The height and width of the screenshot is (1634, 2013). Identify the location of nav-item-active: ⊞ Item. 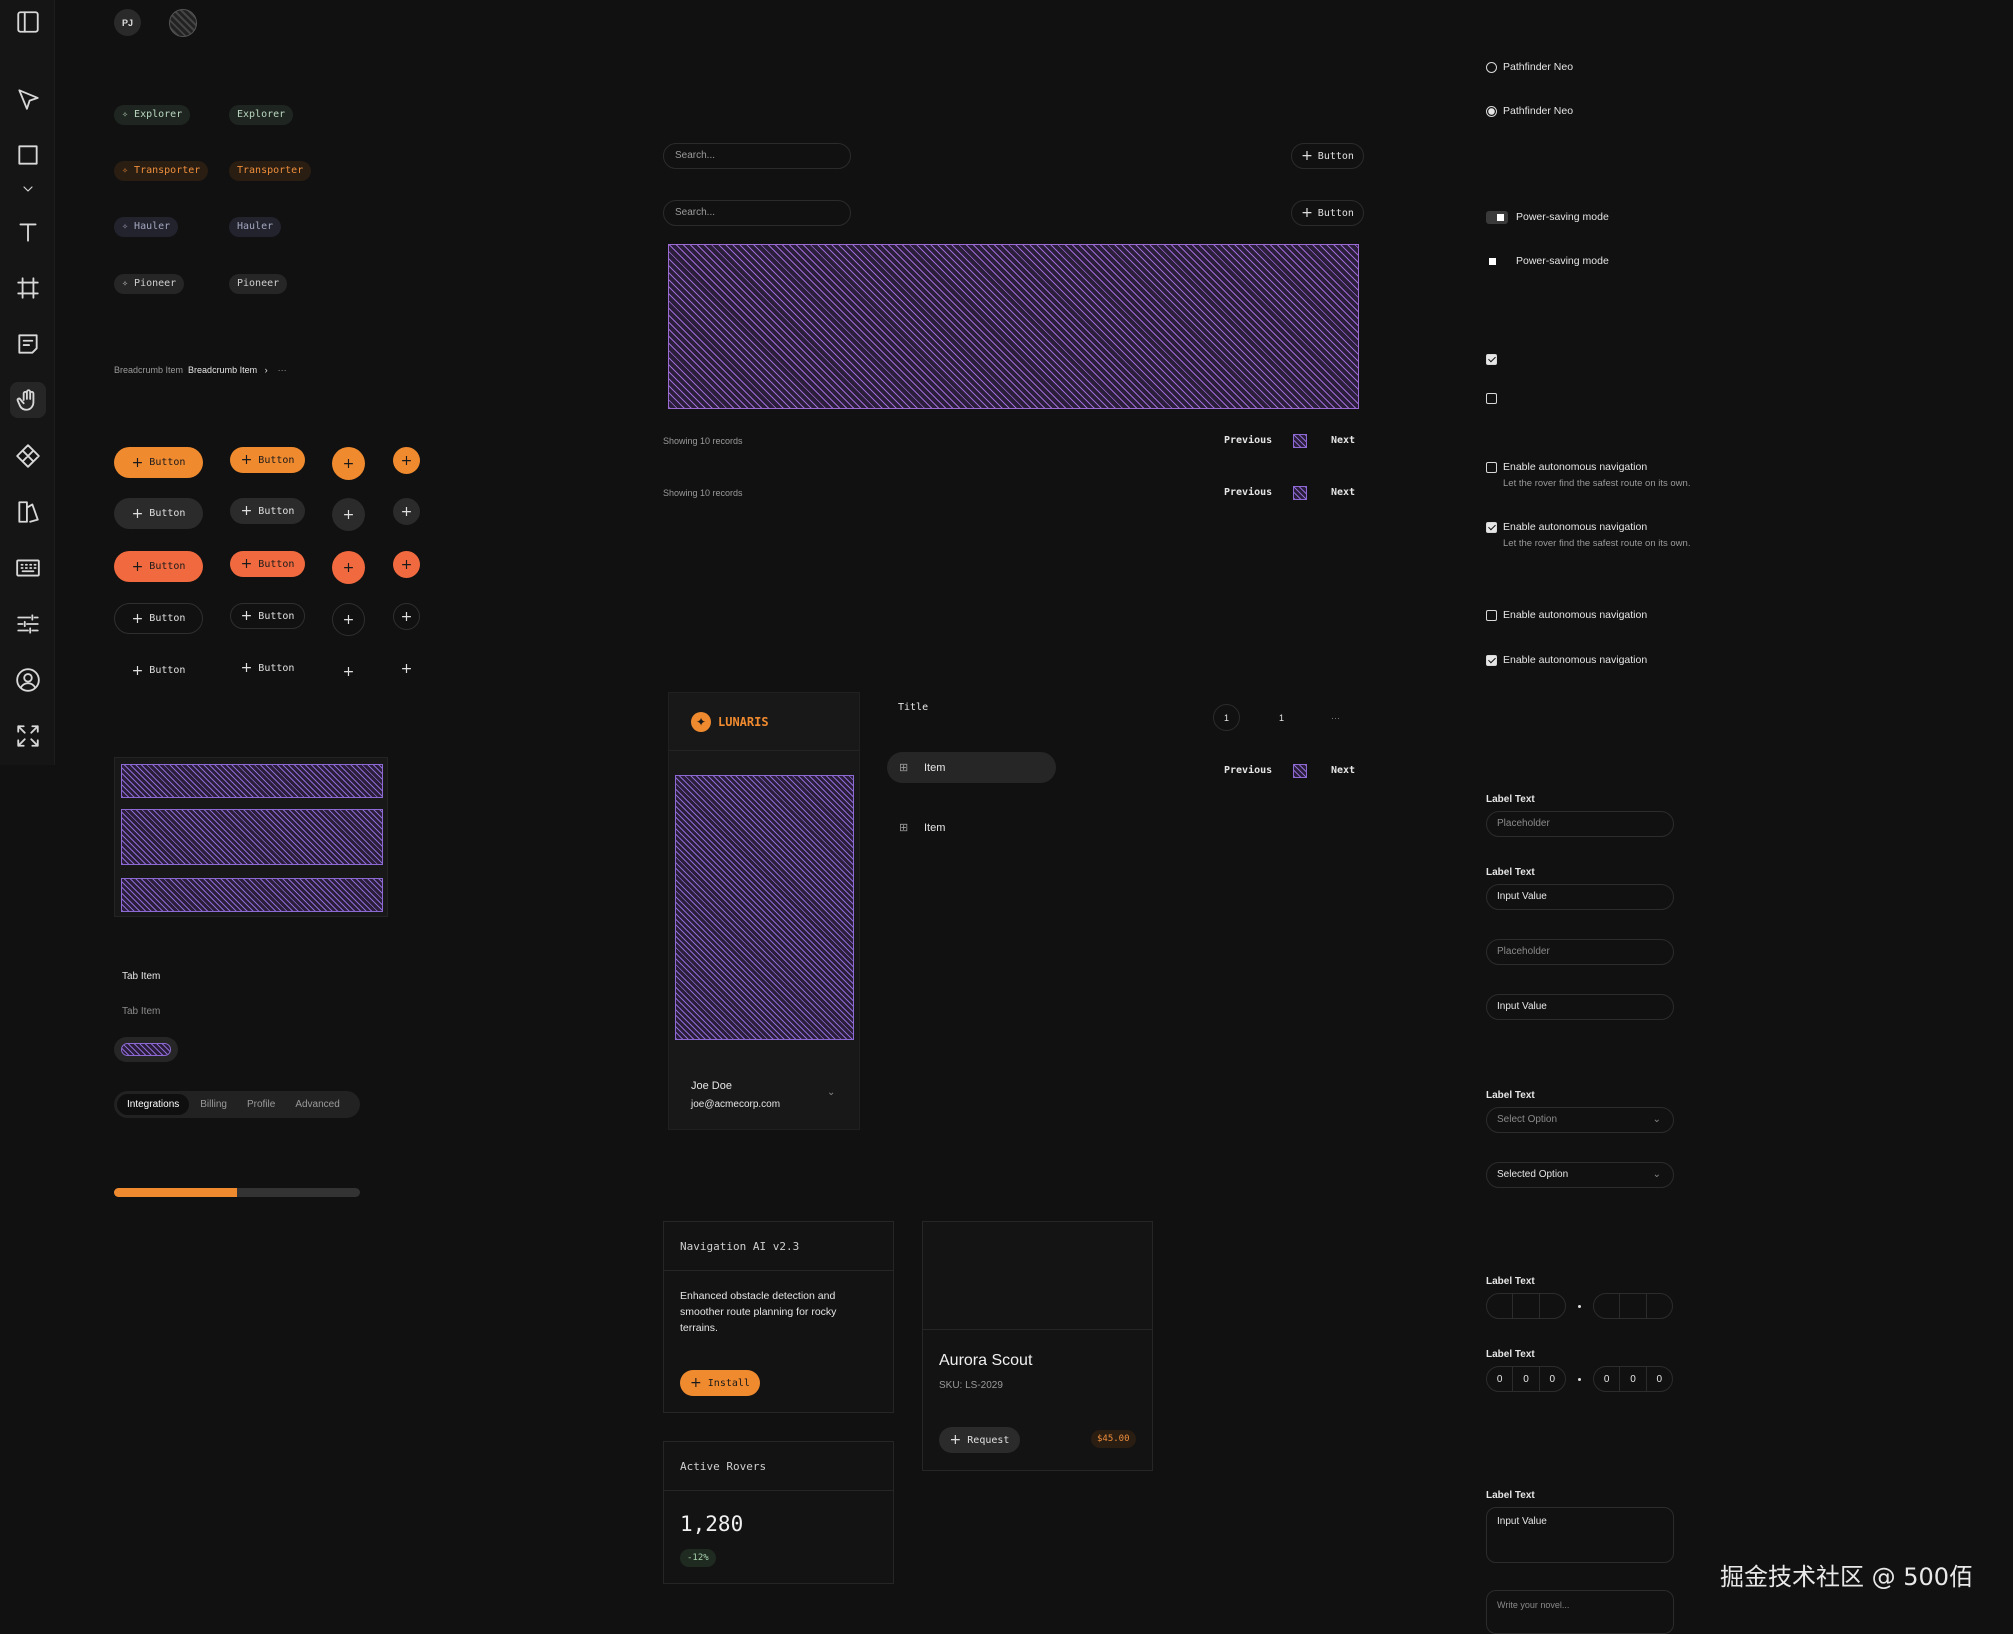
(971, 767).